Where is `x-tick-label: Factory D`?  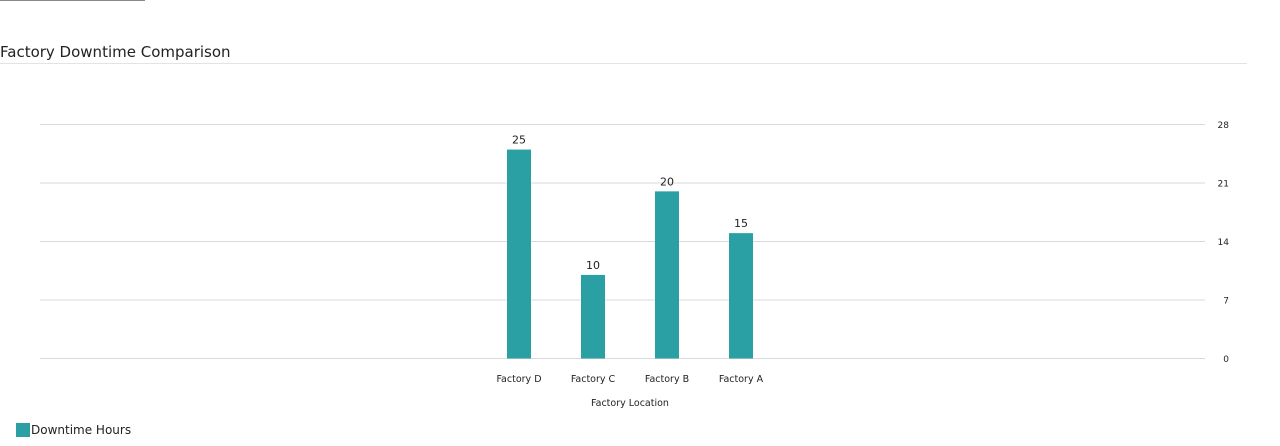
x-tick-label: Factory D is located at coordinates (518, 379).